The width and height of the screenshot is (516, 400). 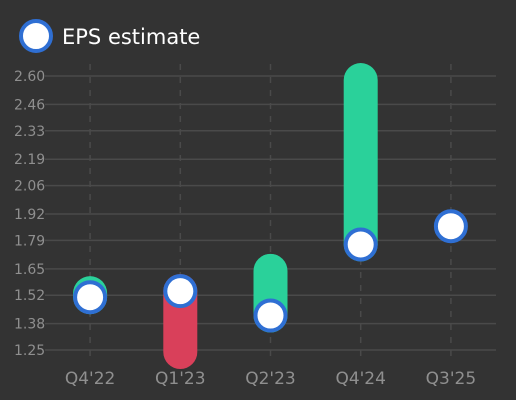 What do you see at coordinates (270, 379) in the screenshot?
I see `x-tick-label: Q2'23` at bounding box center [270, 379].